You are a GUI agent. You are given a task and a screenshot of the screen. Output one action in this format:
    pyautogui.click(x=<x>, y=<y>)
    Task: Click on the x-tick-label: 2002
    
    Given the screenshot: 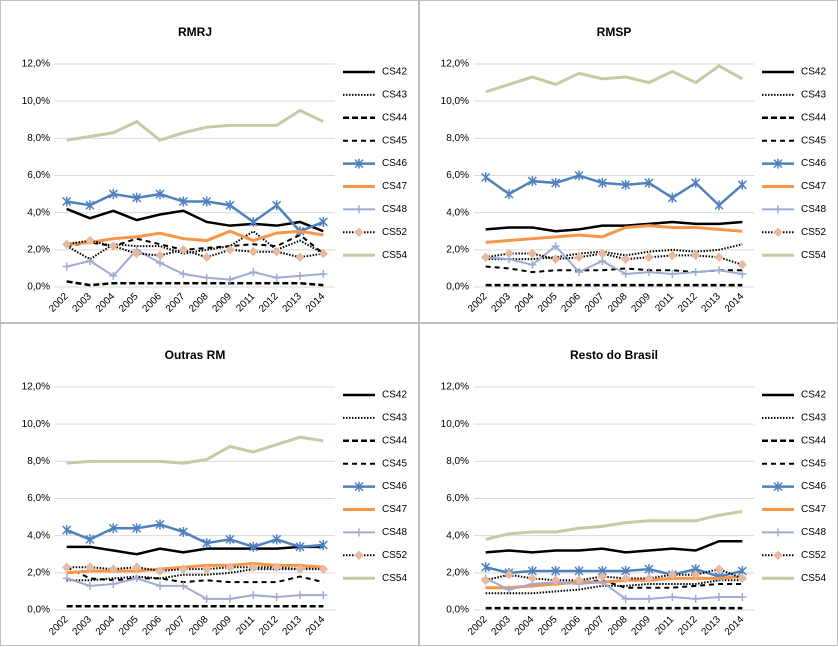 What is the action you would take?
    pyautogui.click(x=59, y=626)
    